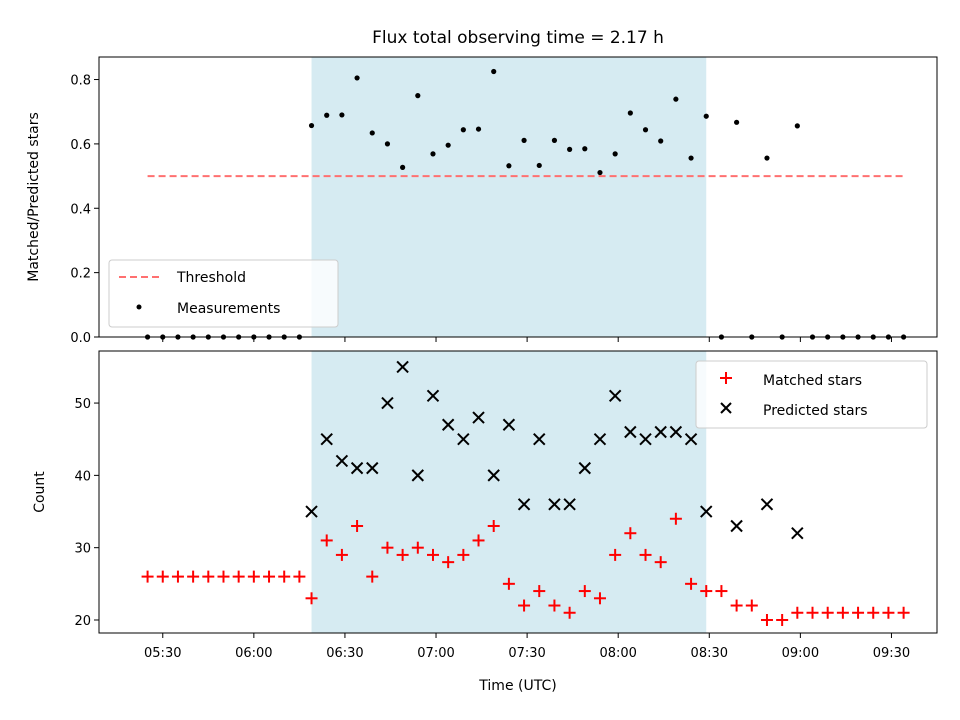 This screenshot has width=960, height=720. What do you see at coordinates (80, 145) in the screenshot?
I see `y-tick-label: 0.6` at bounding box center [80, 145].